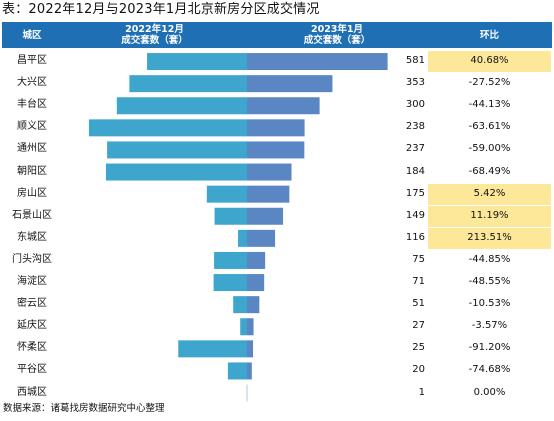 The height and width of the screenshot is (421, 554). I want to click on category-label: 延庆区, so click(32, 326).